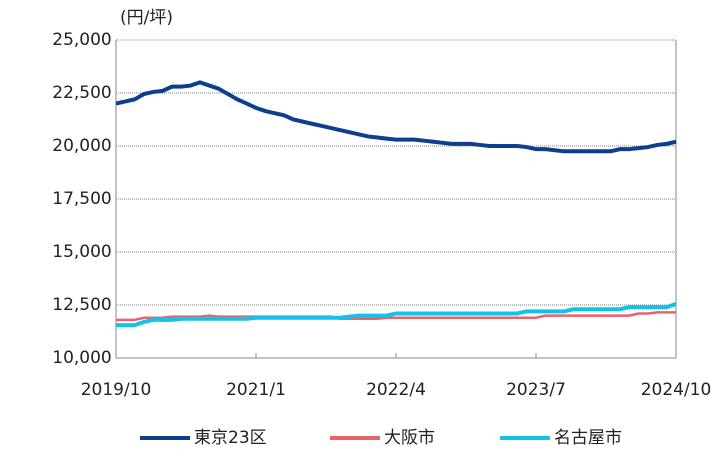 This screenshot has width=724, height=456. What do you see at coordinates (81, 358) in the screenshot?
I see `y-tick-label: 10,000` at bounding box center [81, 358].